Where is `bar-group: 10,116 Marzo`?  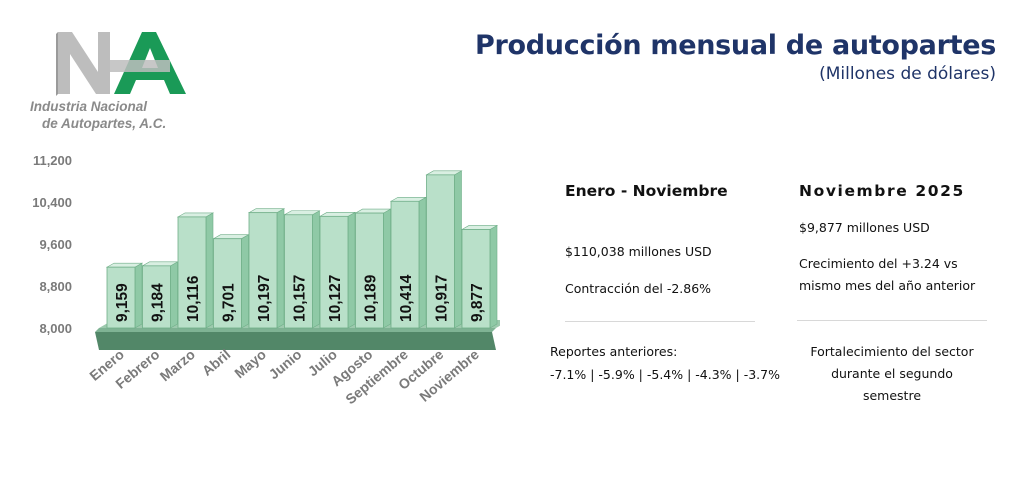 bar-group: 10,116 Marzo is located at coordinates (186, 298).